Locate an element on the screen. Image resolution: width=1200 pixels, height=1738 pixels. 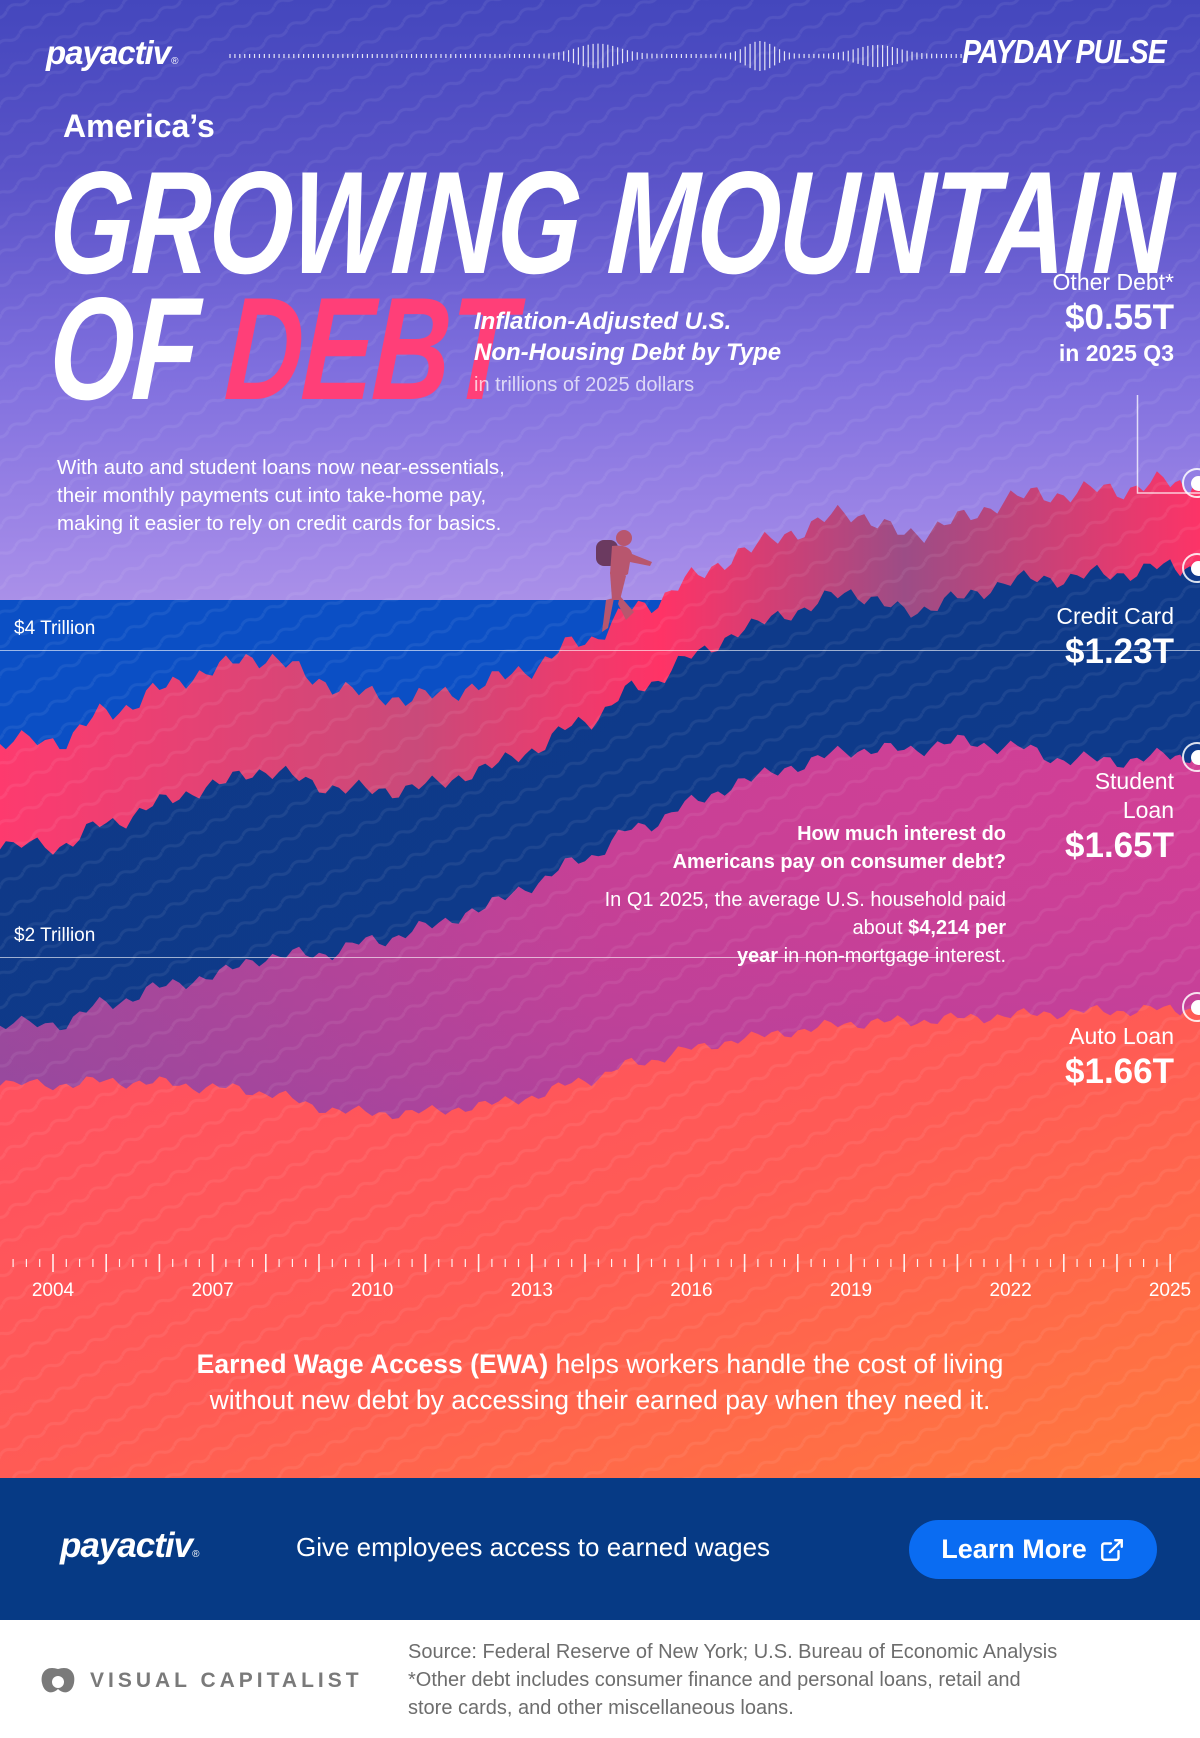
x-axis-label-2019: 2019 is located at coordinates (851, 1290).